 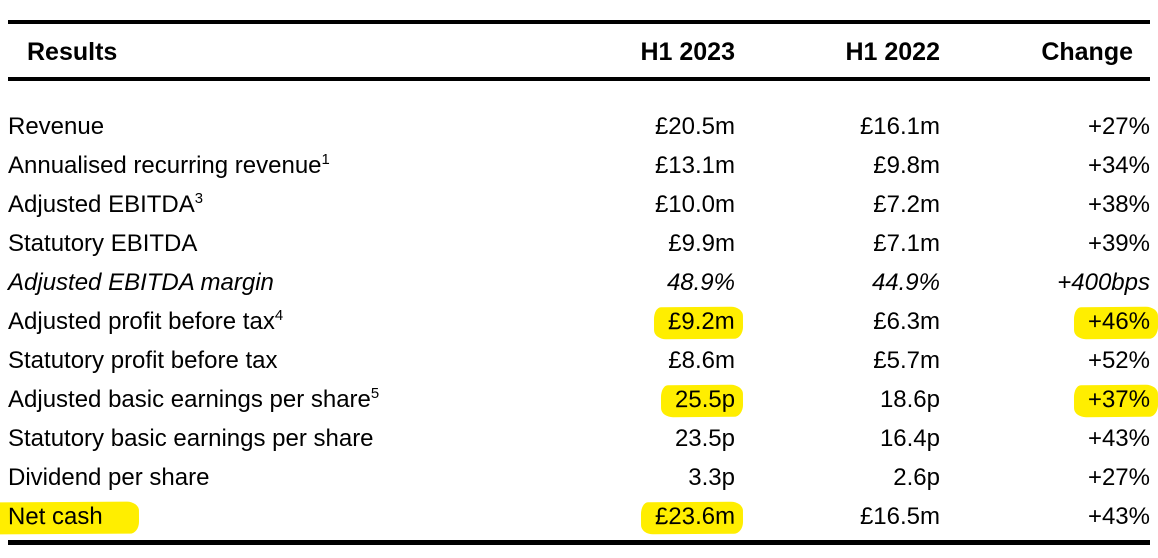 What do you see at coordinates (579, 22) in the screenshot?
I see `top-rule` at bounding box center [579, 22].